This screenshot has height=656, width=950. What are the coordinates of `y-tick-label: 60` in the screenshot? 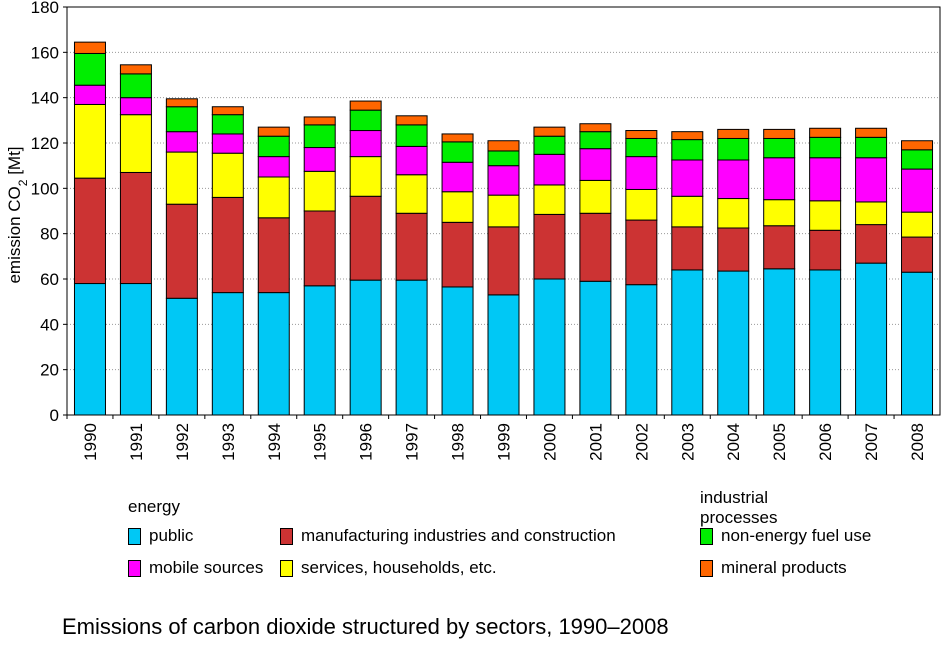 It's located at (49, 279).